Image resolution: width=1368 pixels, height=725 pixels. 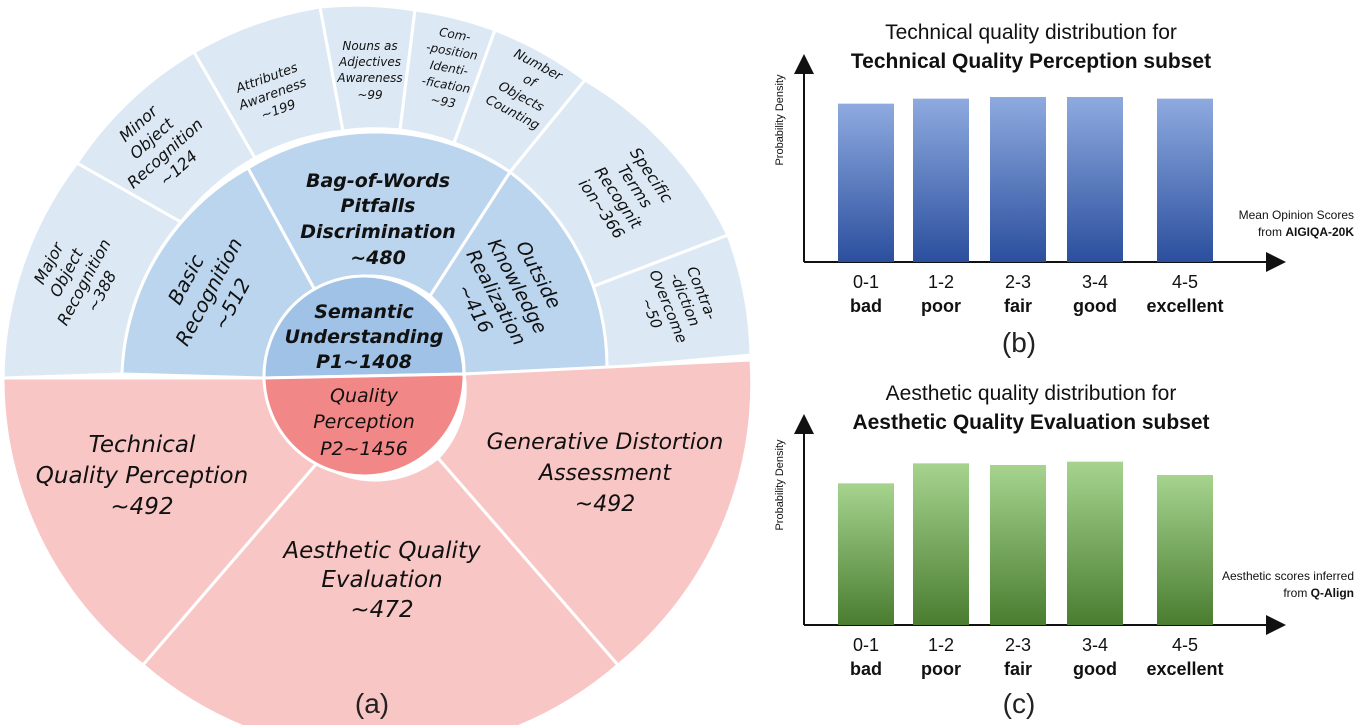 I want to click on quality-line: Quality Perception, so click(x=142, y=476).